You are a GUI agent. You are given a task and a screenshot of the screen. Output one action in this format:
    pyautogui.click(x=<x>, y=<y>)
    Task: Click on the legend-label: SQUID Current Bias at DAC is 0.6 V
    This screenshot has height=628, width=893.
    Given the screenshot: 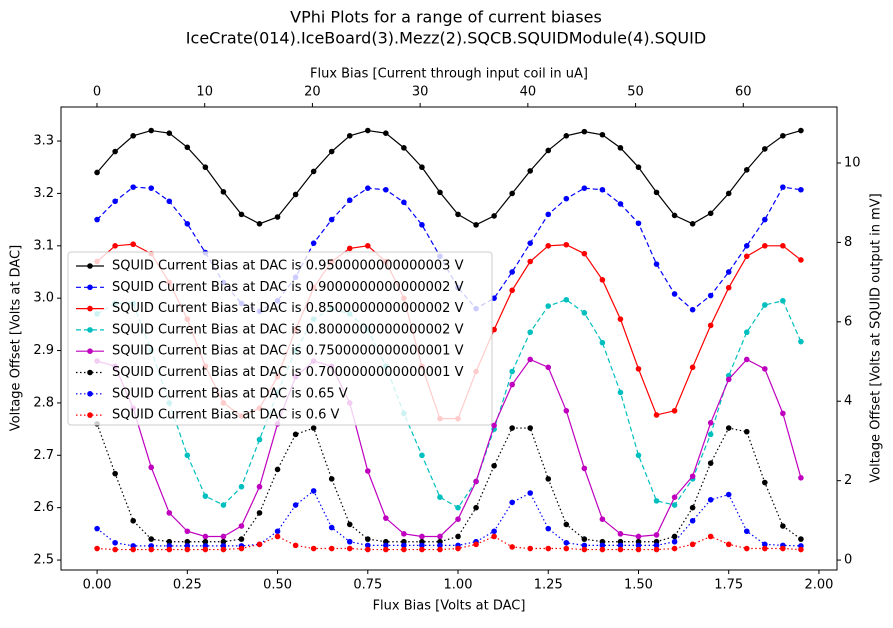 What is the action you would take?
    pyautogui.click(x=226, y=415)
    